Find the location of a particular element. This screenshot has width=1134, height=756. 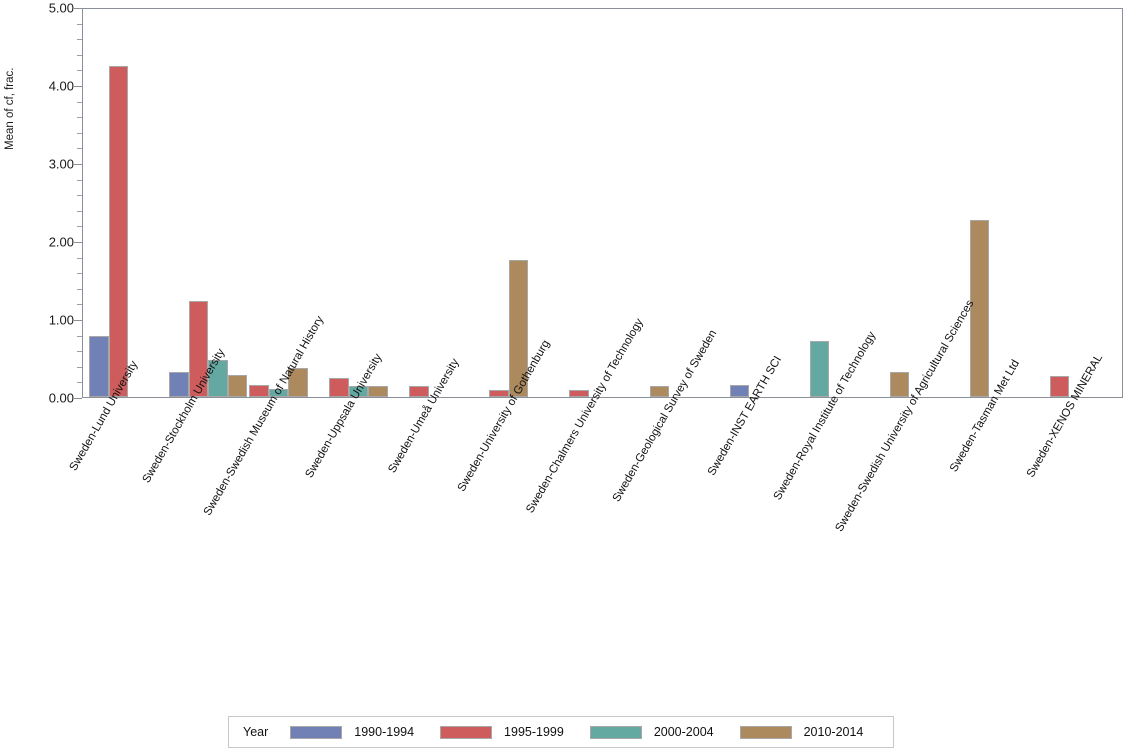

legend-label: 2000-2004 is located at coordinates (683, 732).